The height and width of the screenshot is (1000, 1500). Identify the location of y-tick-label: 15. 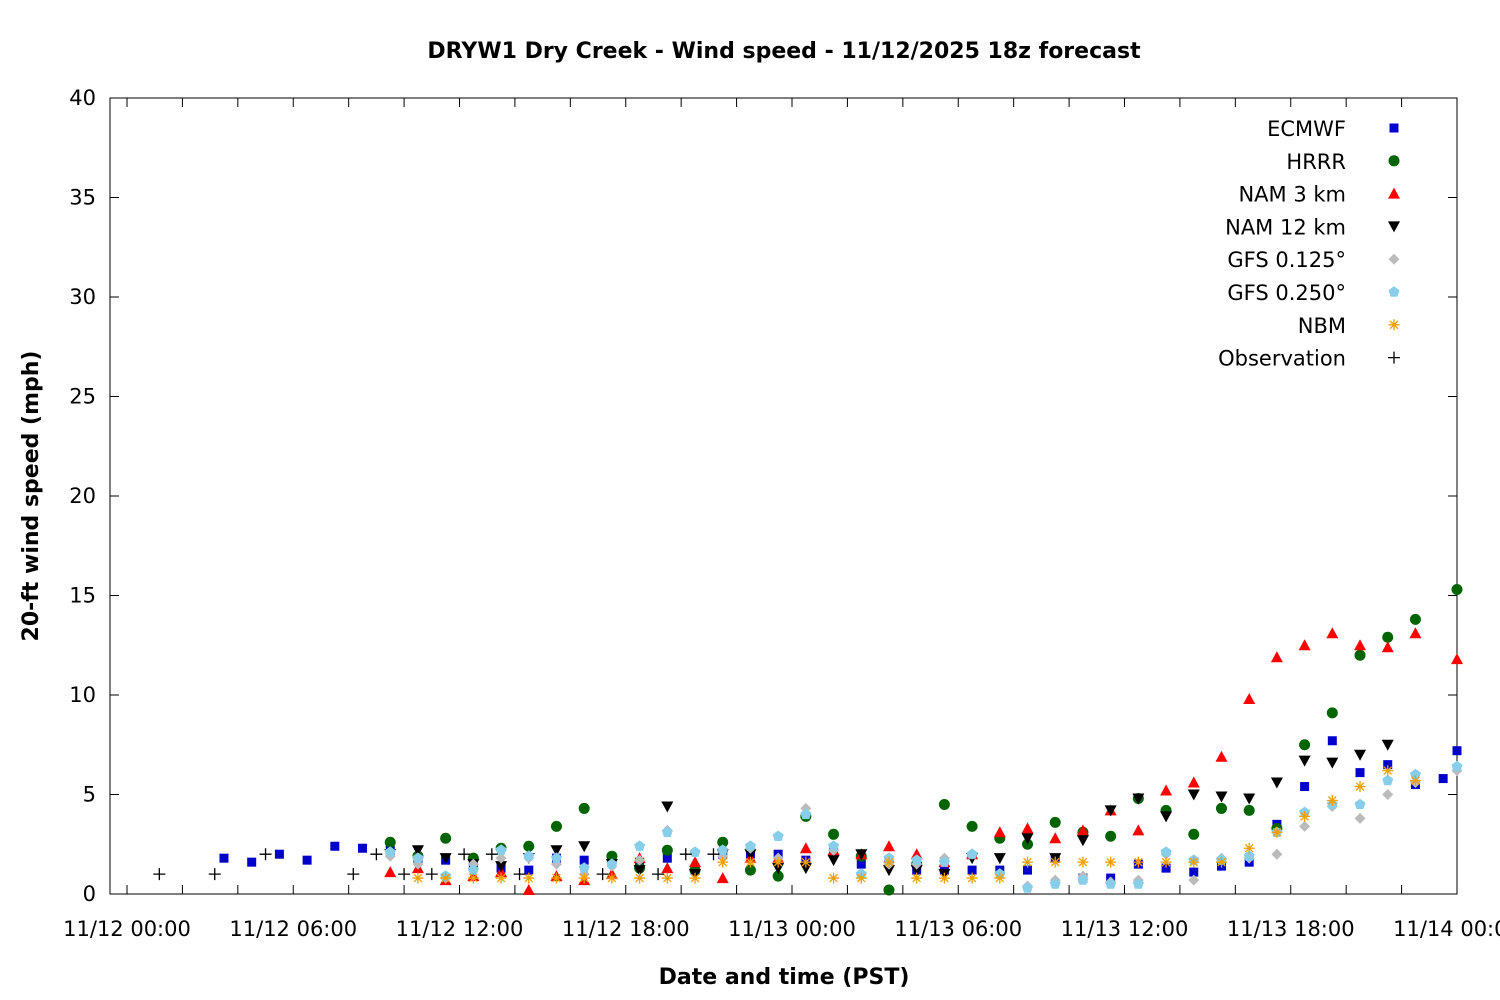
(82, 596).